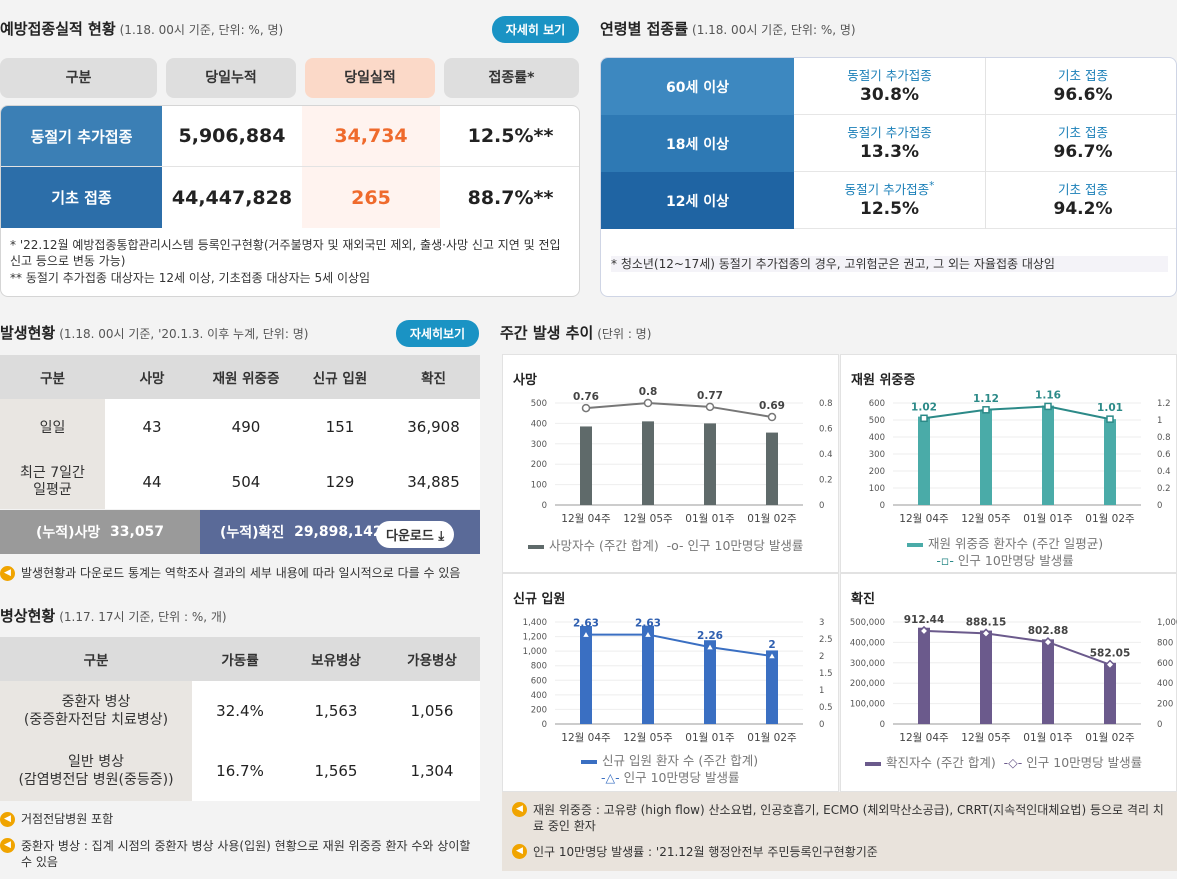 Image resolution: width=1177 pixels, height=879 pixels. Describe the element at coordinates (535, 29) in the screenshot. I see `vaccination-detail-button: 자세히 보기` at that location.